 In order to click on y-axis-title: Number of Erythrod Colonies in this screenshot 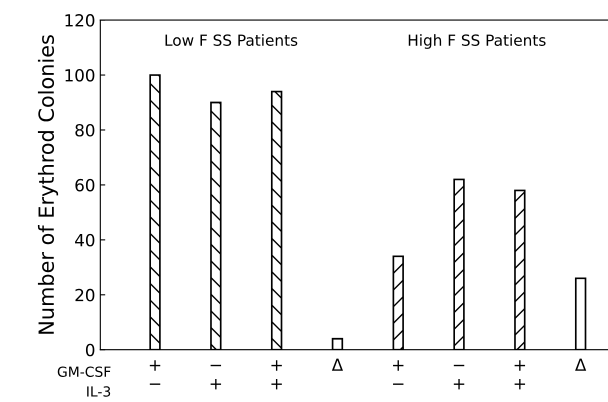, I will do `click(48, 184)`.